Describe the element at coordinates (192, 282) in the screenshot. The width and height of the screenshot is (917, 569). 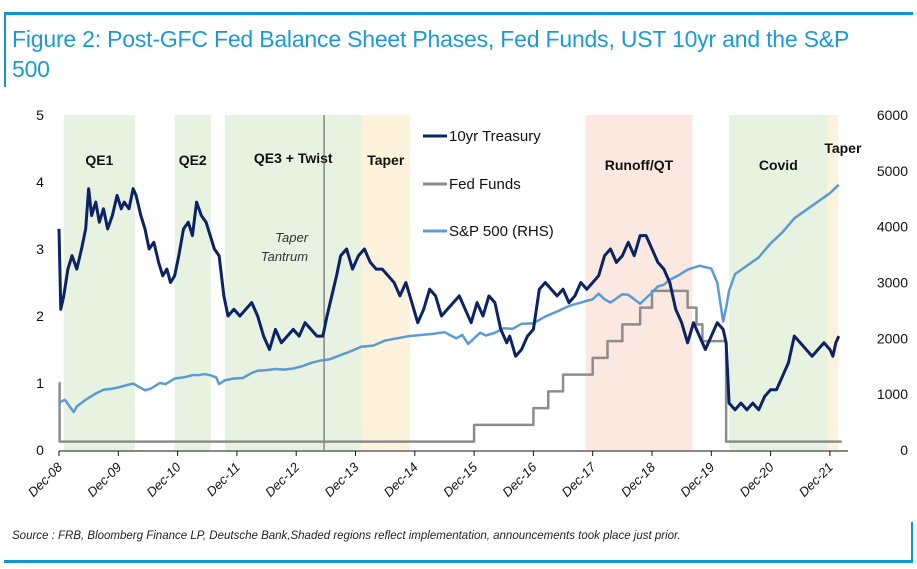
I see `phase-region-qe2` at that location.